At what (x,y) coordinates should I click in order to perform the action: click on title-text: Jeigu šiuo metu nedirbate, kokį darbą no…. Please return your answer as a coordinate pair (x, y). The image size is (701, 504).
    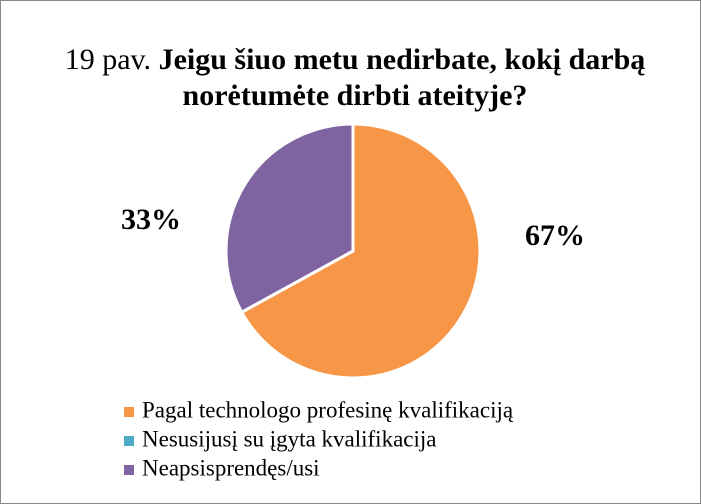
    Looking at the image, I should click on (402, 77).